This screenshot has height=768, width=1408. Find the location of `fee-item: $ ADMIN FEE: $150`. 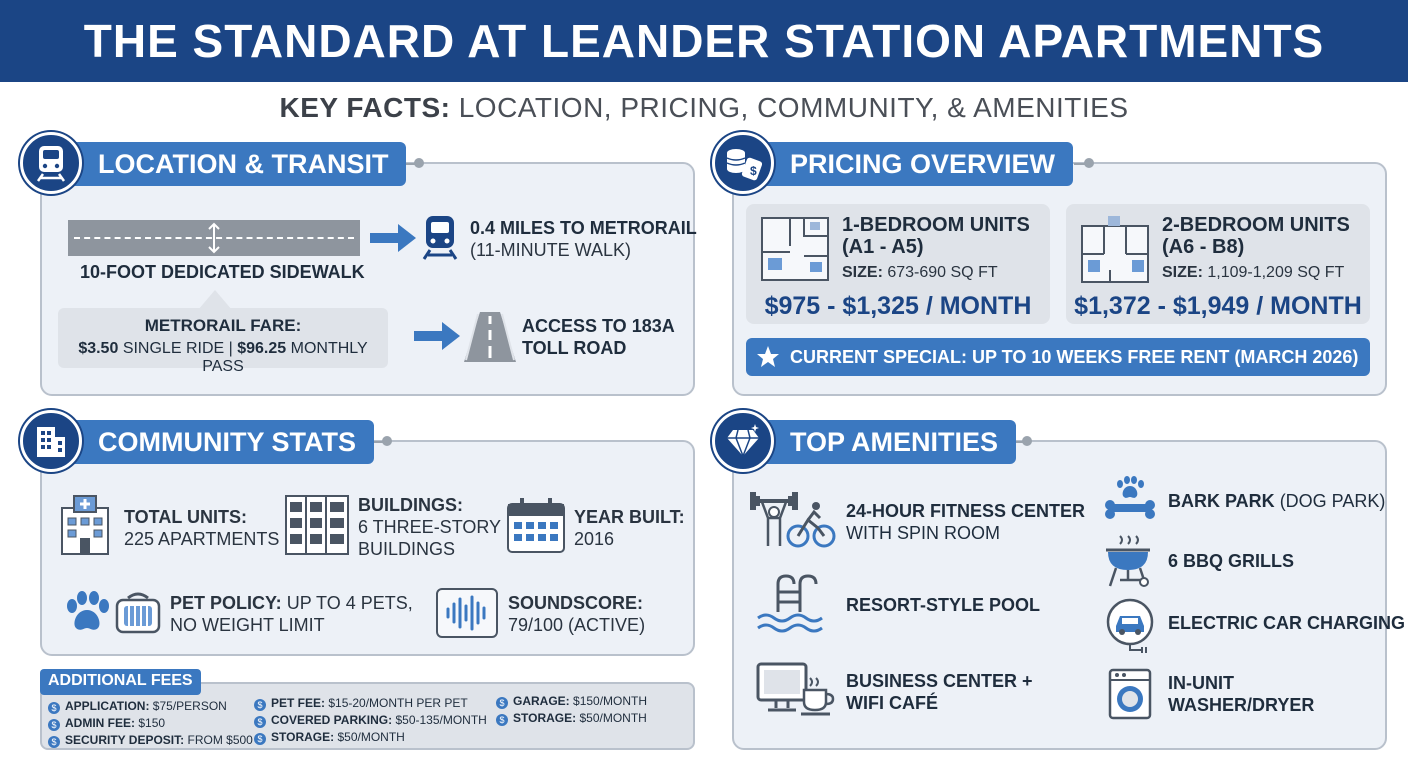

fee-item: $ ADMIN FEE: $150 is located at coordinates (106, 723).